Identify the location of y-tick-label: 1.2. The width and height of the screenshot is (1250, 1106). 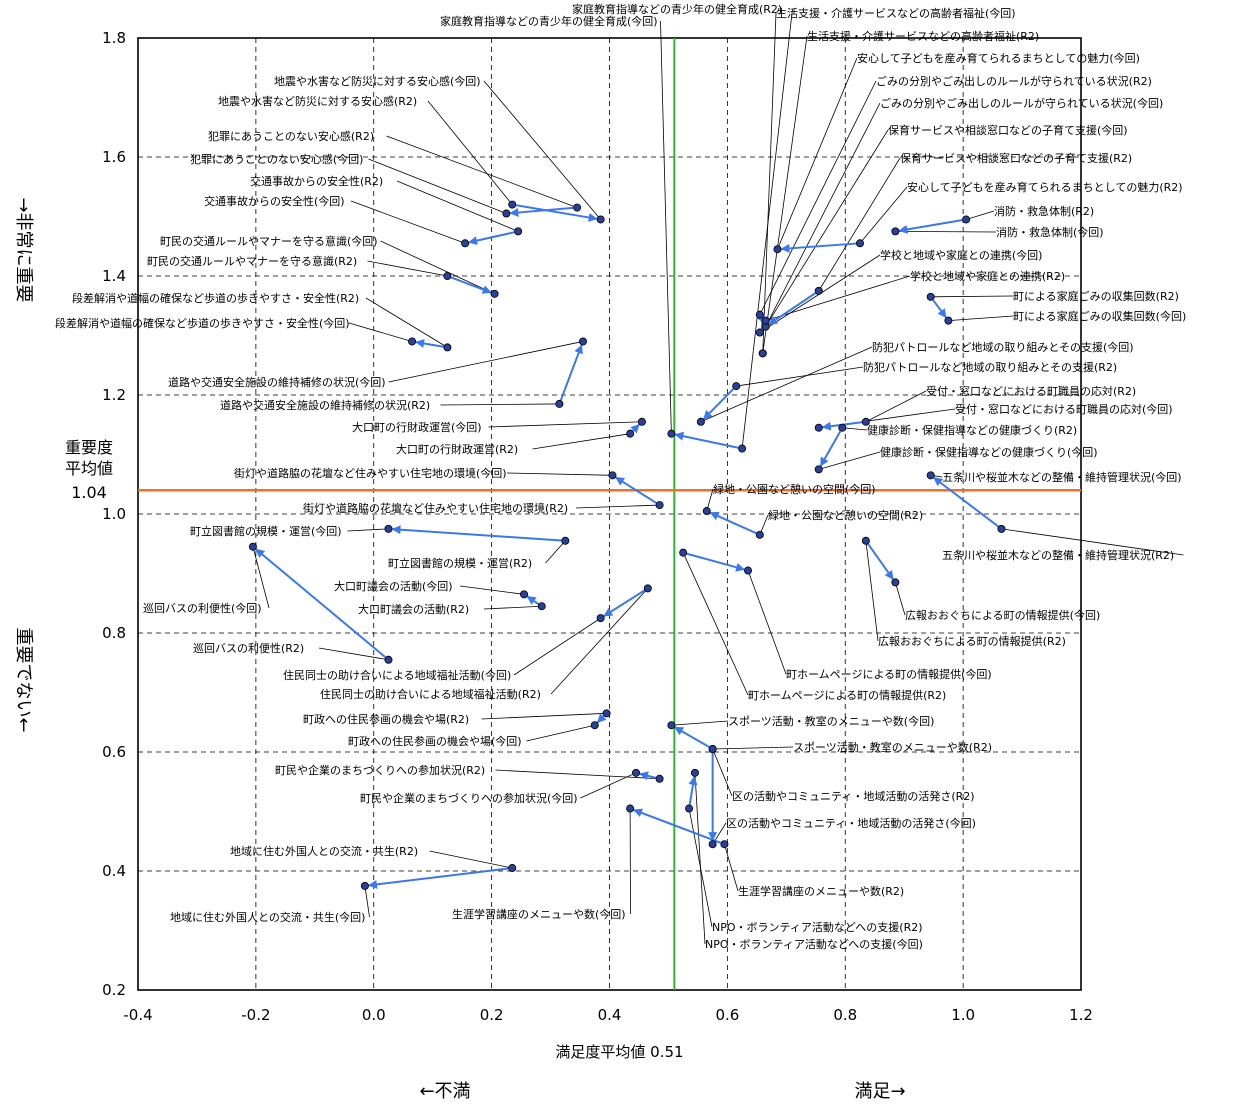
(114, 395).